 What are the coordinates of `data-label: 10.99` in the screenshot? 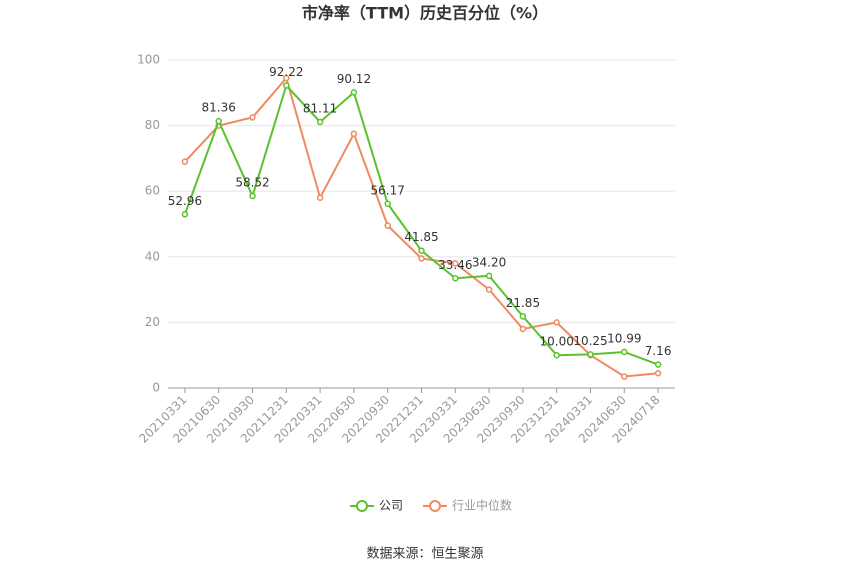 It's located at (624, 338).